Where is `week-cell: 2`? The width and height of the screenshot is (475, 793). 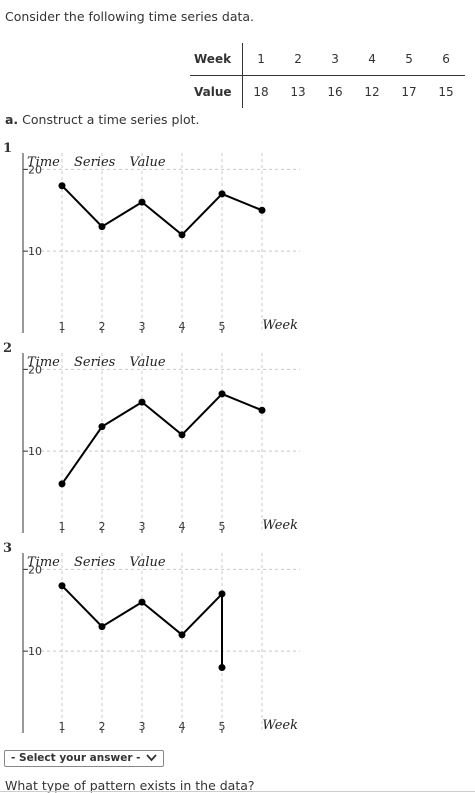
week-cell: 2 is located at coordinates (298, 59).